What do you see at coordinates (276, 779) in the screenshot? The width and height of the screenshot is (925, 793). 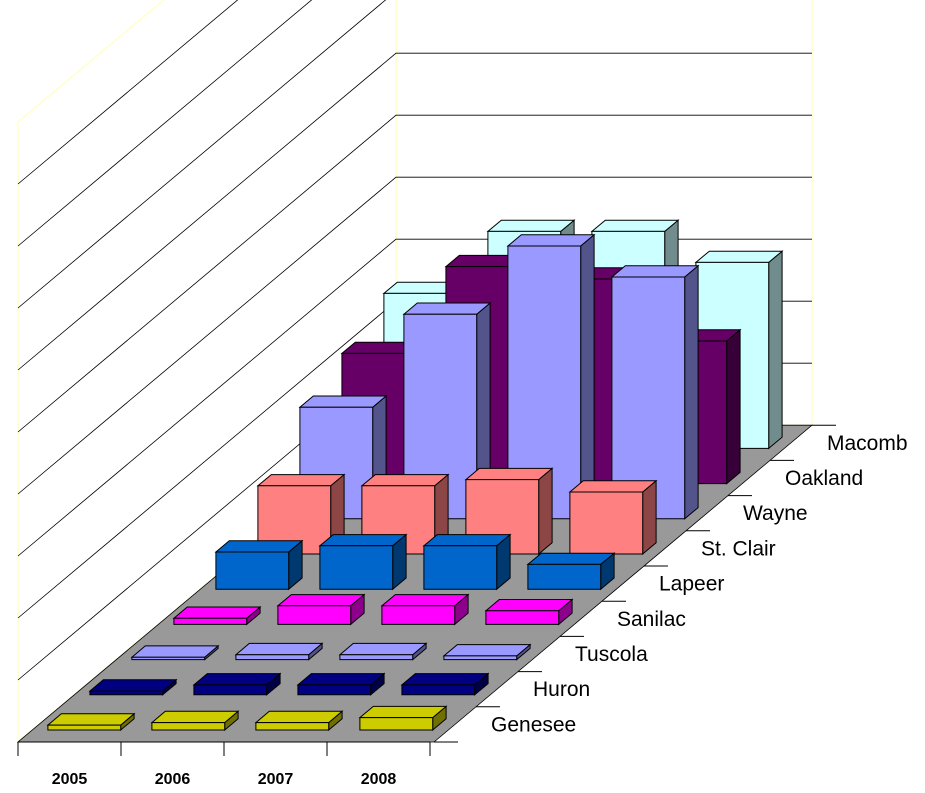 I see `category-label: 2007` at bounding box center [276, 779].